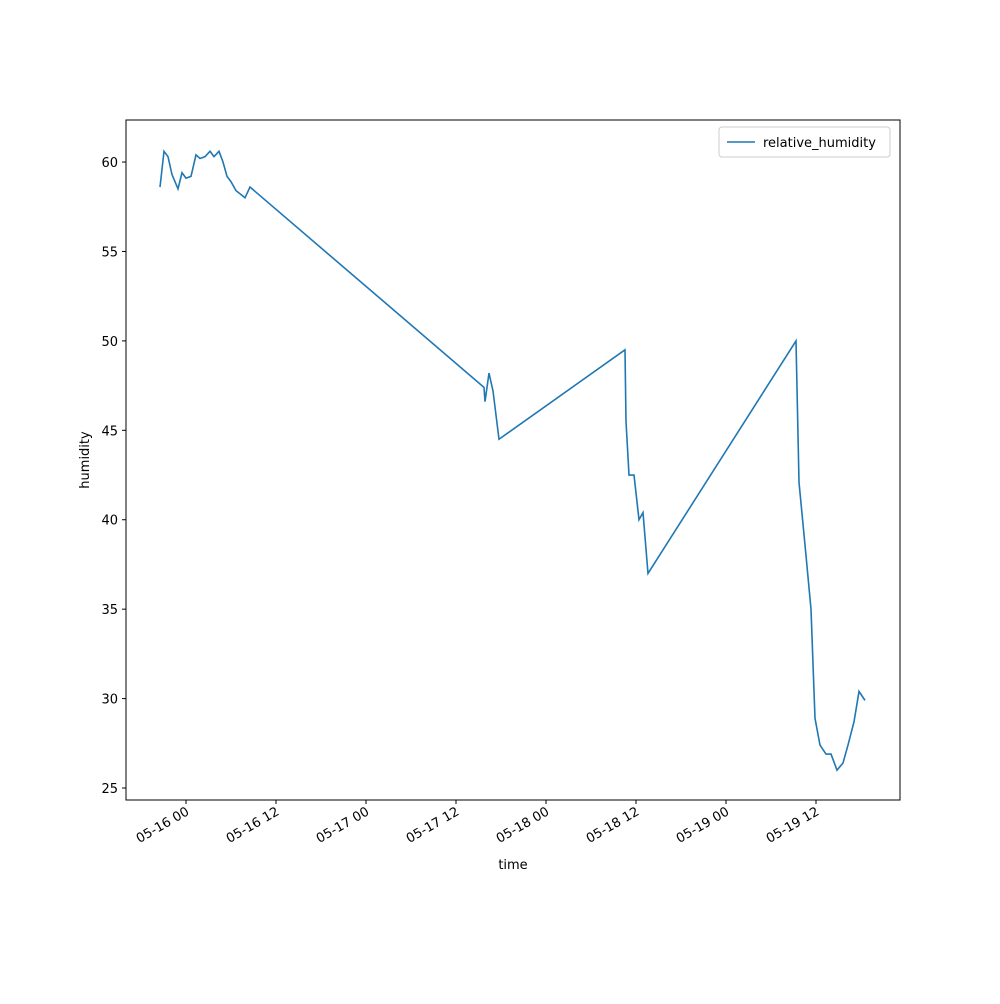  What do you see at coordinates (109, 252) in the screenshot?
I see `y-tick-label: 55` at bounding box center [109, 252].